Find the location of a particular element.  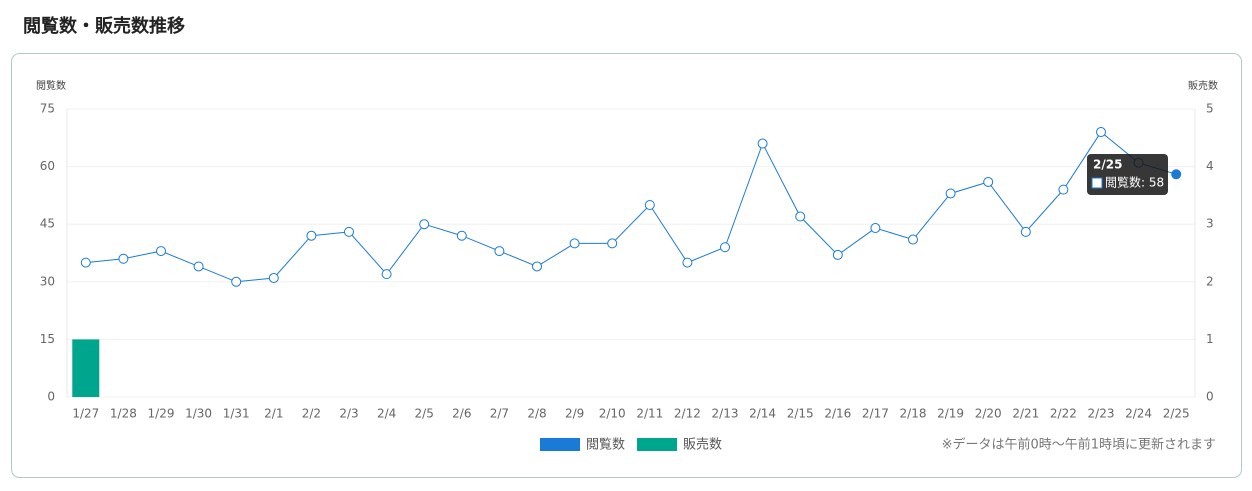

x-tick-label: 2/21 is located at coordinates (1025, 414).